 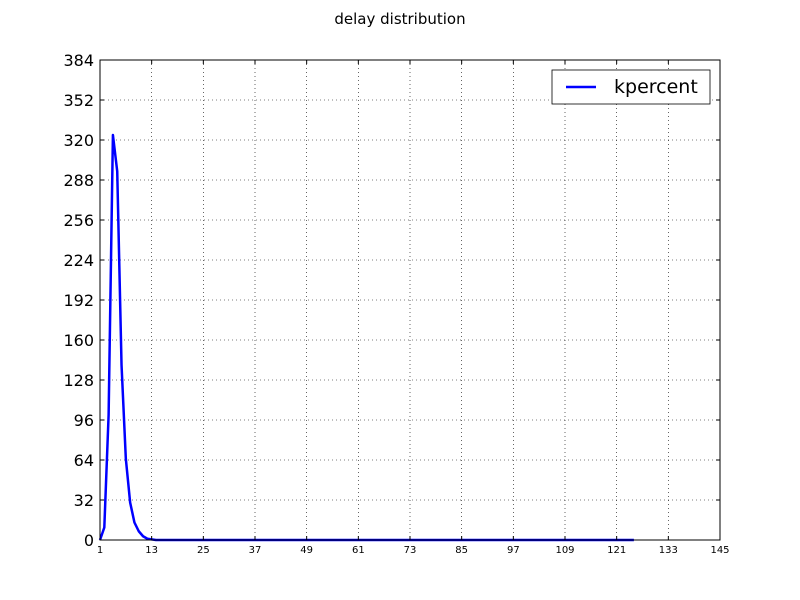 What do you see at coordinates (306, 550) in the screenshot?
I see `x-tick-label: 49` at bounding box center [306, 550].